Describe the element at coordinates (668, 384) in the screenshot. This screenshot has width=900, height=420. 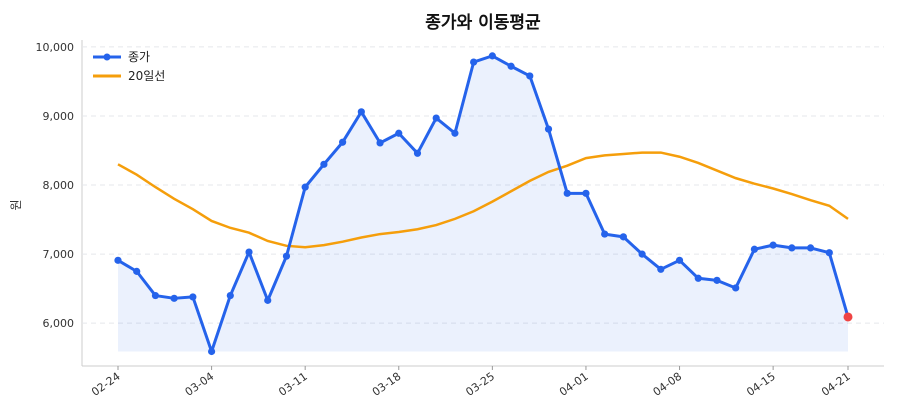
I see `x-tick-label: 04-08` at that location.